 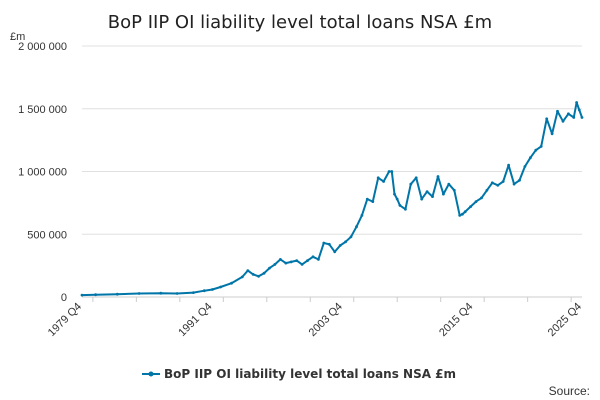 What do you see at coordinates (47, 235) in the screenshot?
I see `y-tick-label: 500 000` at bounding box center [47, 235].